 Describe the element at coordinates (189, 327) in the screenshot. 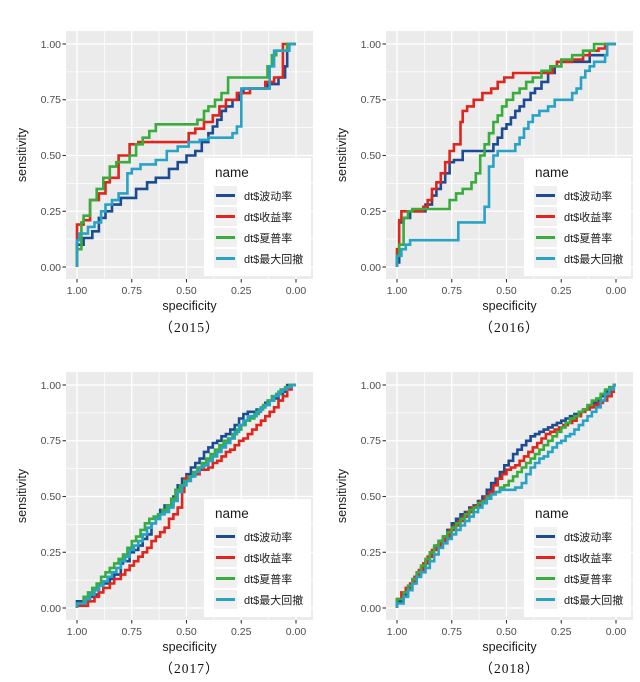

I see `panel-caption: （2015）` at that location.